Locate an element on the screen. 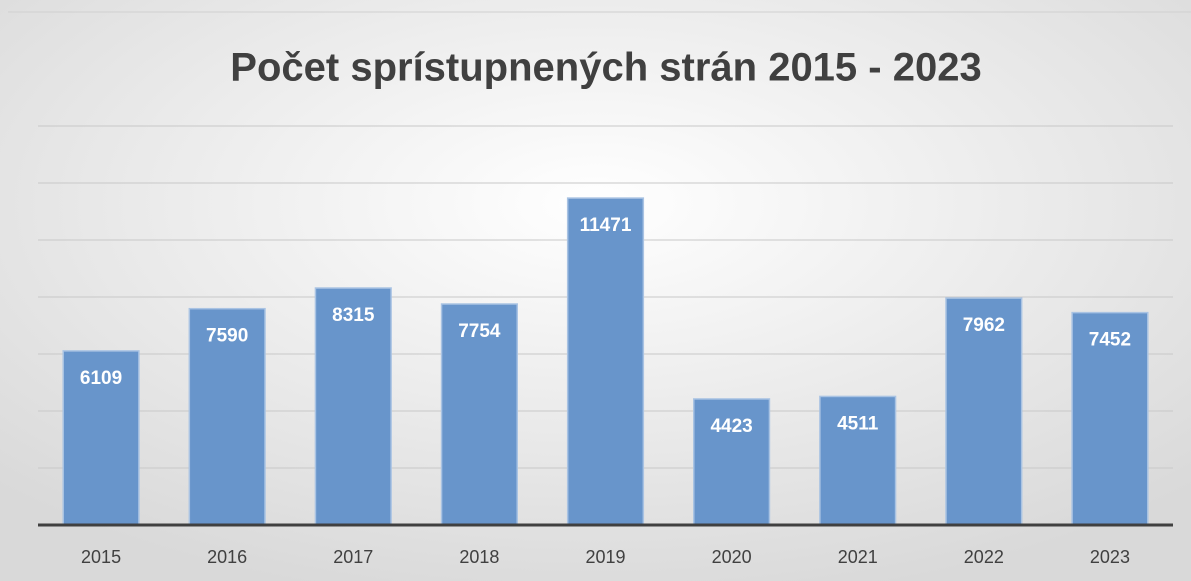  data-label: 7962 is located at coordinates (984, 325).